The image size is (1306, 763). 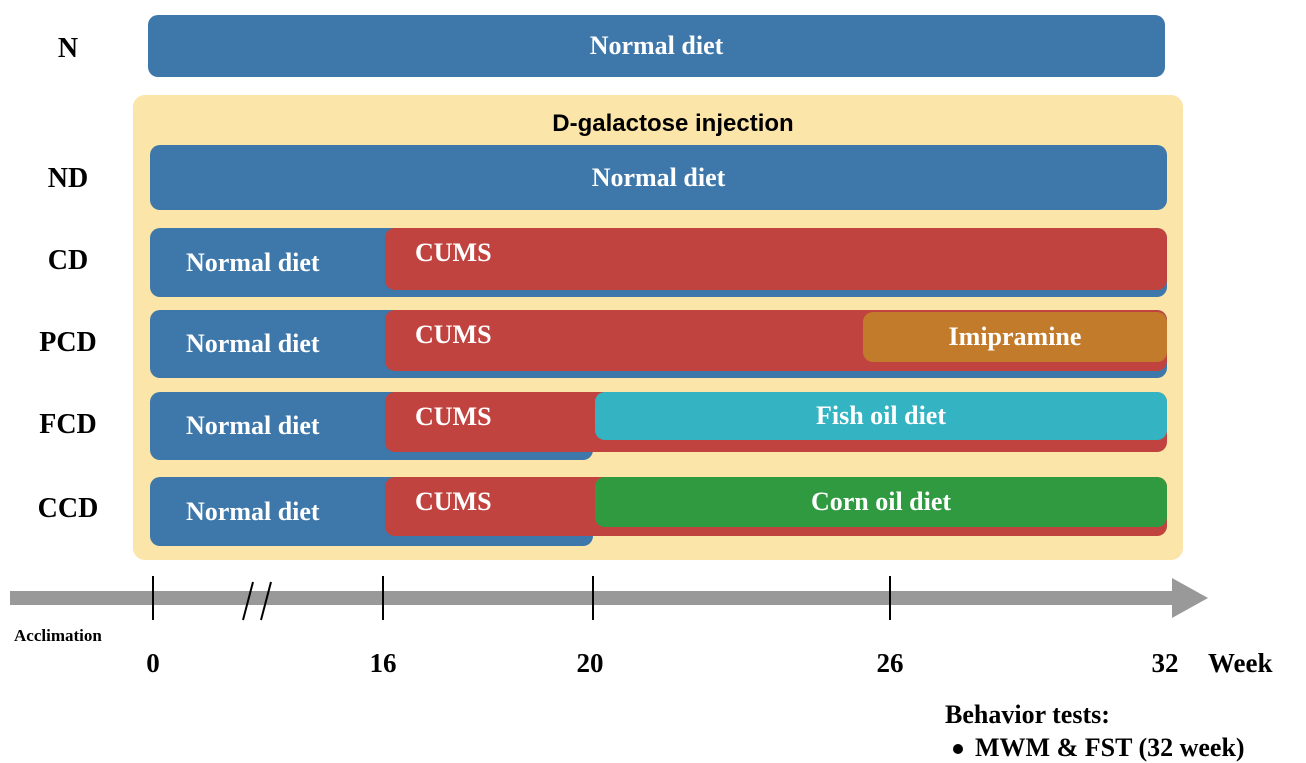 I want to click on acclimation-label: Acclimation, so click(x=58, y=635).